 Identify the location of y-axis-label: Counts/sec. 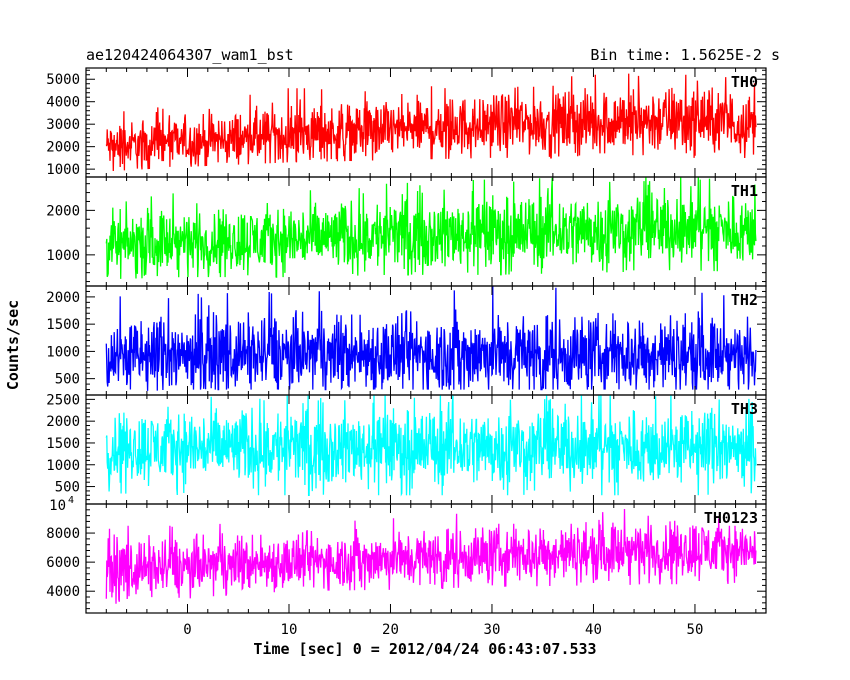
(13, 345).